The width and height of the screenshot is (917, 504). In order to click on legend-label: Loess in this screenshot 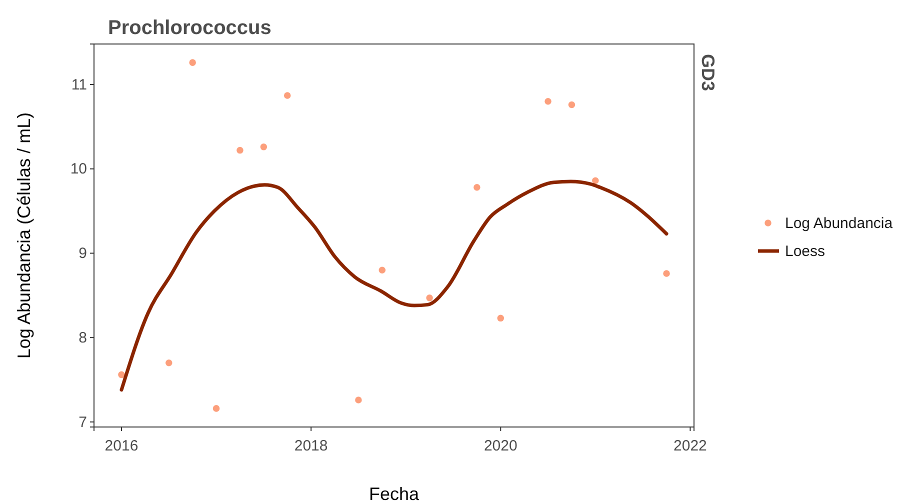, I will do `click(805, 251)`.